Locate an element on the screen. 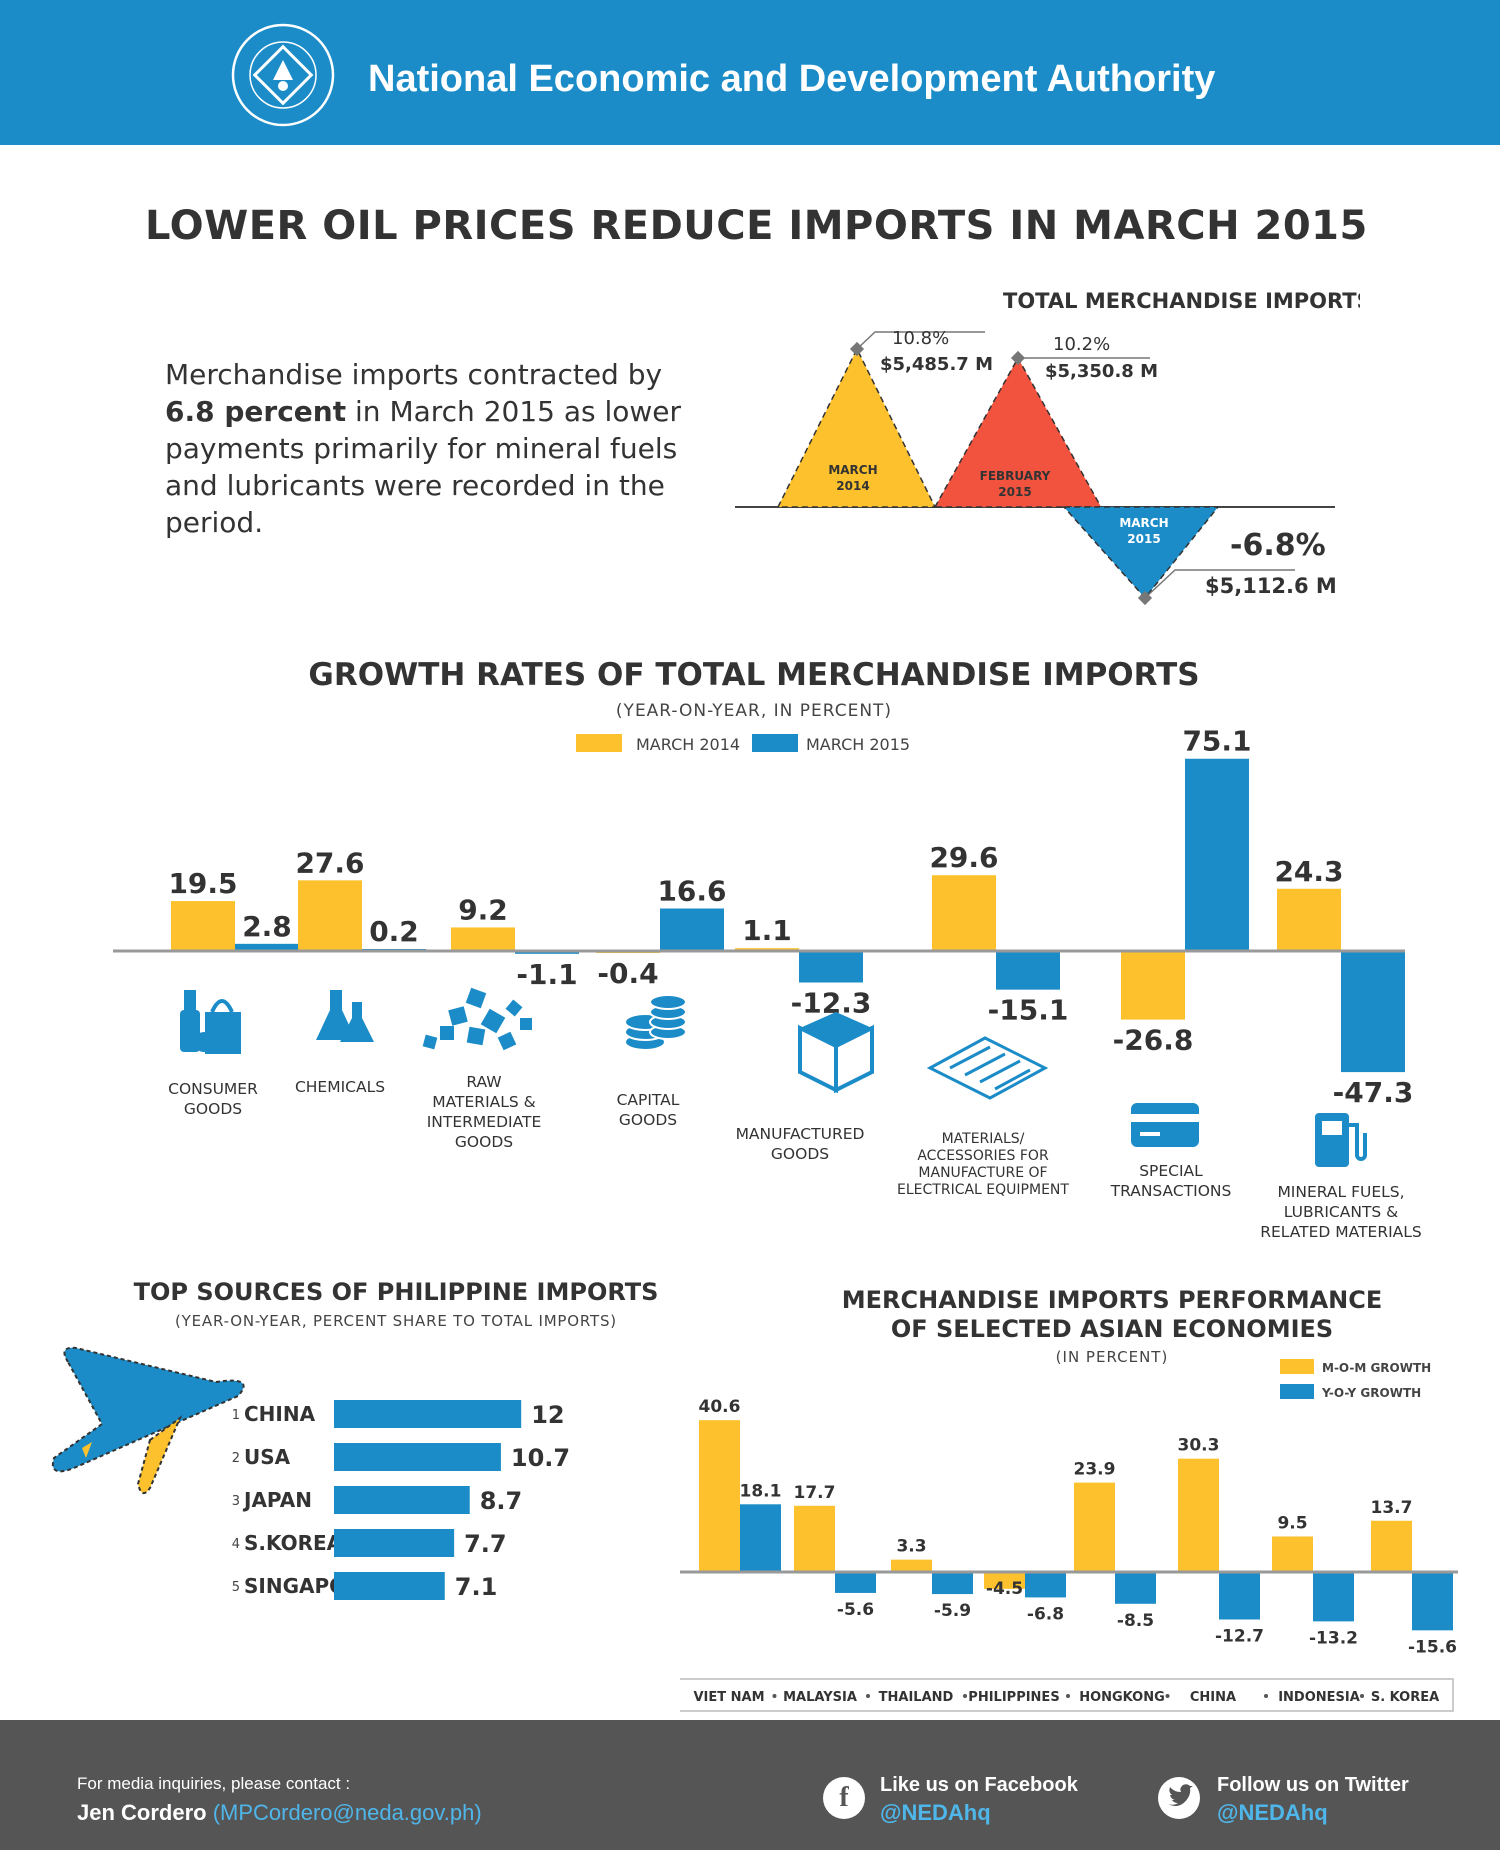  value-label-manufactured-goods-march-2014: 1.1 is located at coordinates (767, 930).